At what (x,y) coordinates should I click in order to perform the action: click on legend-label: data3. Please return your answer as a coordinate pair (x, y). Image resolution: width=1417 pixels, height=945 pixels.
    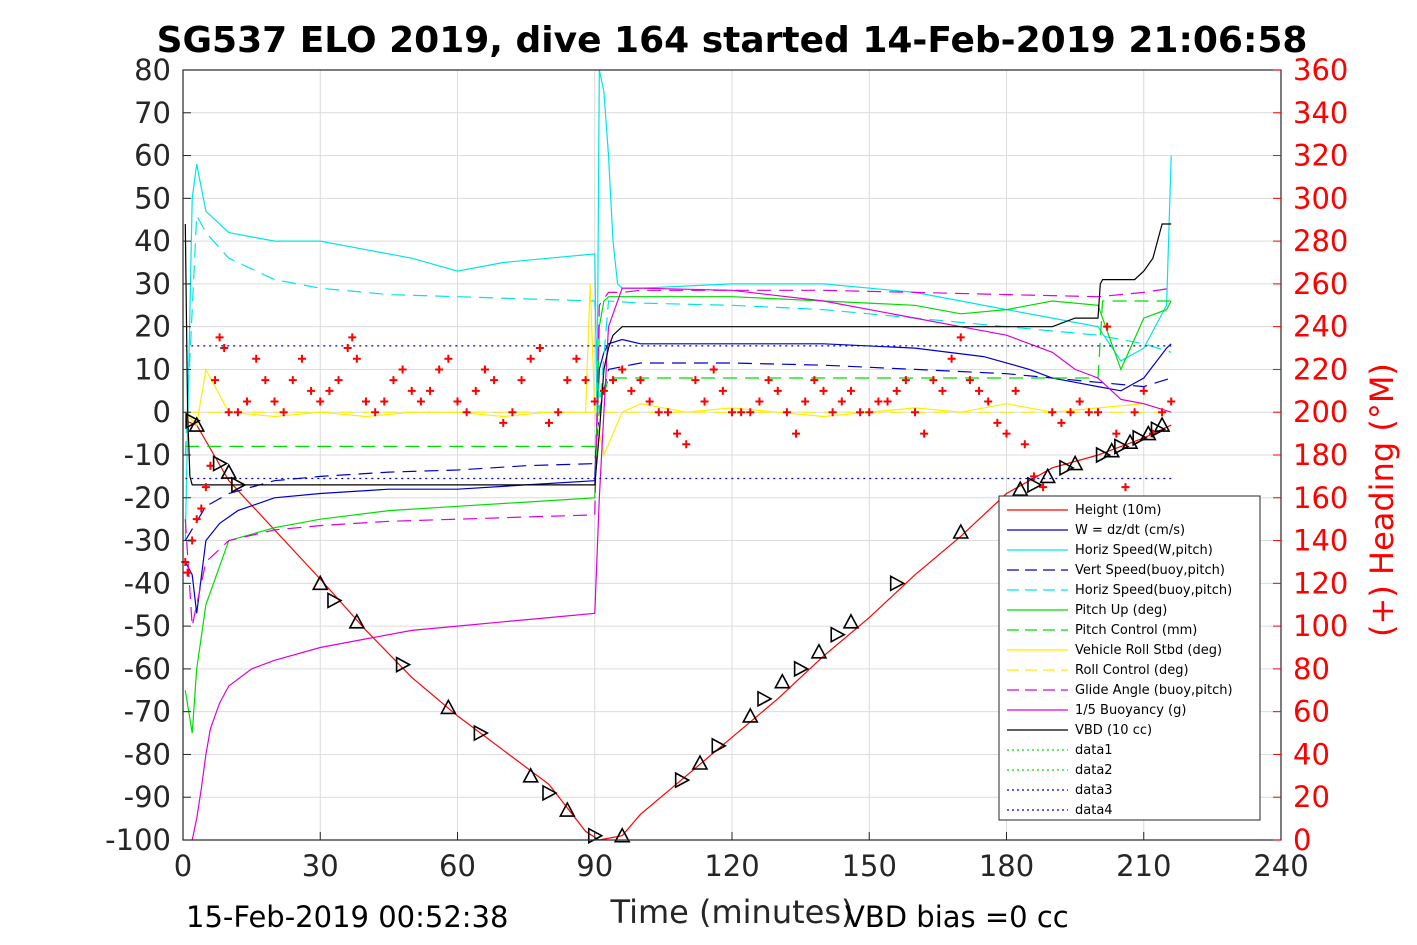
    Looking at the image, I should click on (1094, 790).